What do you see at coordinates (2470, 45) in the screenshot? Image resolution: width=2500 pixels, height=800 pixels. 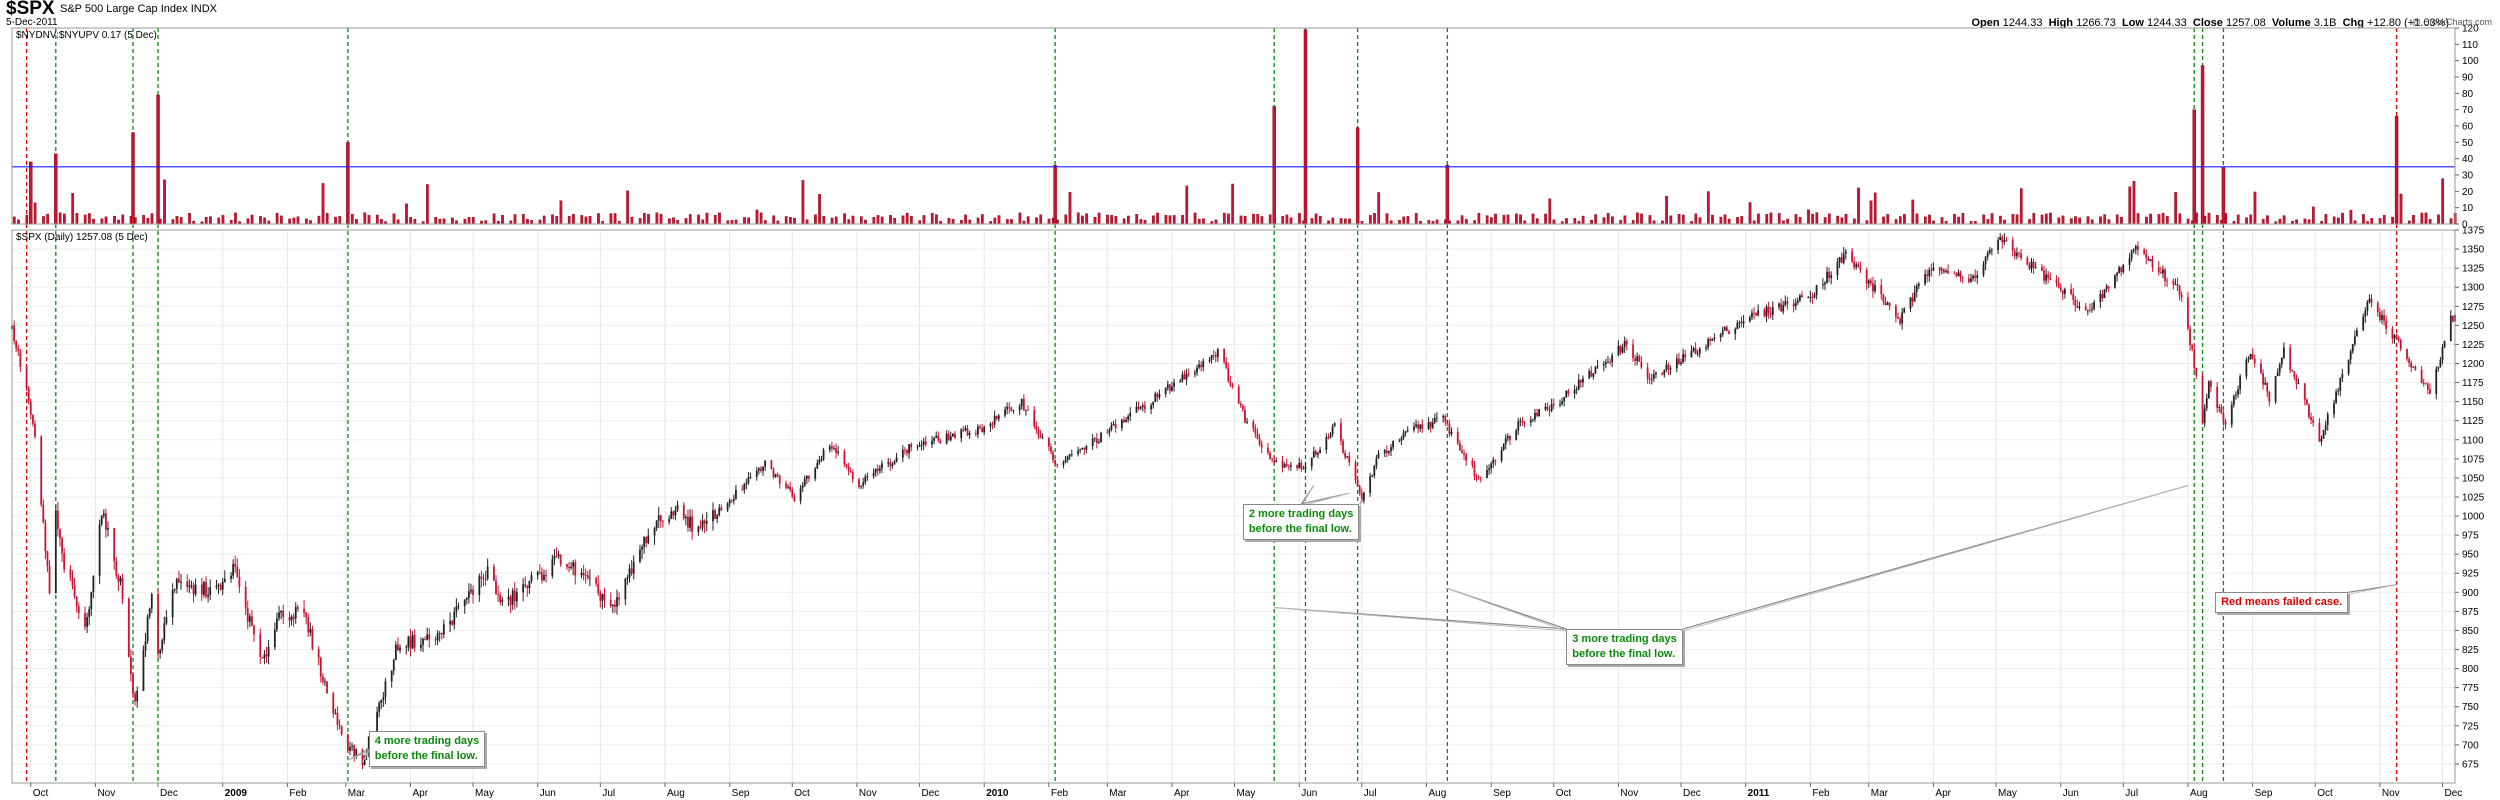 I see `indicator-y-tick-label: 110` at bounding box center [2470, 45].